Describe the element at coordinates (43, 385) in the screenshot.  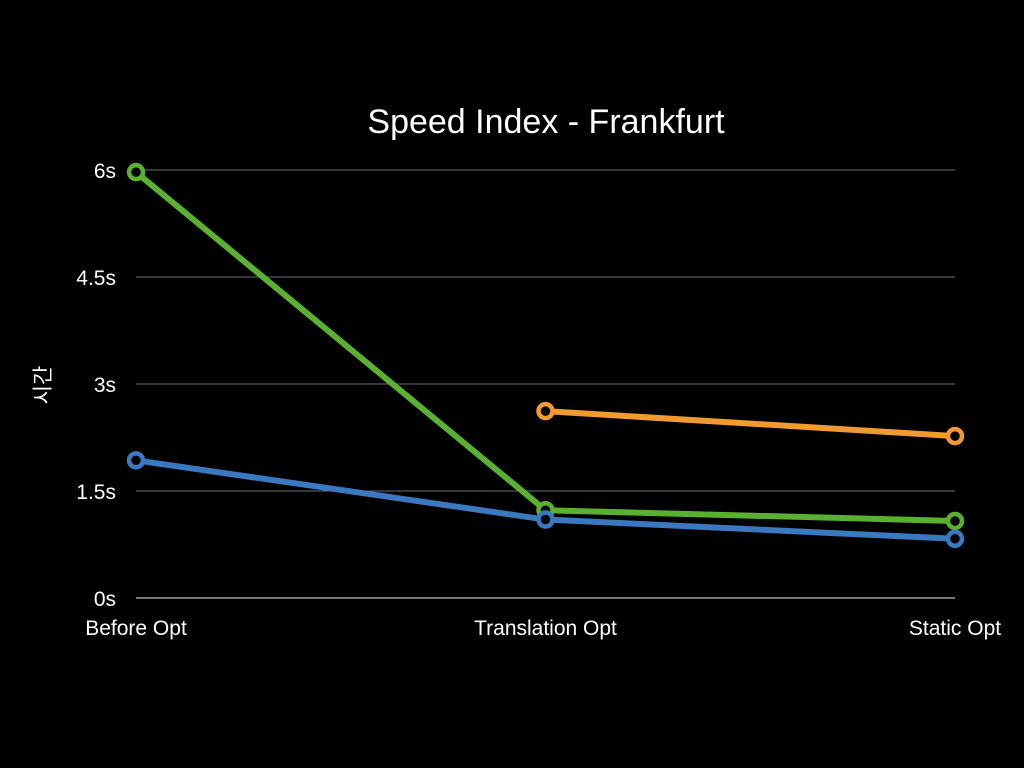
I see `y-axis-label: 시간` at that location.